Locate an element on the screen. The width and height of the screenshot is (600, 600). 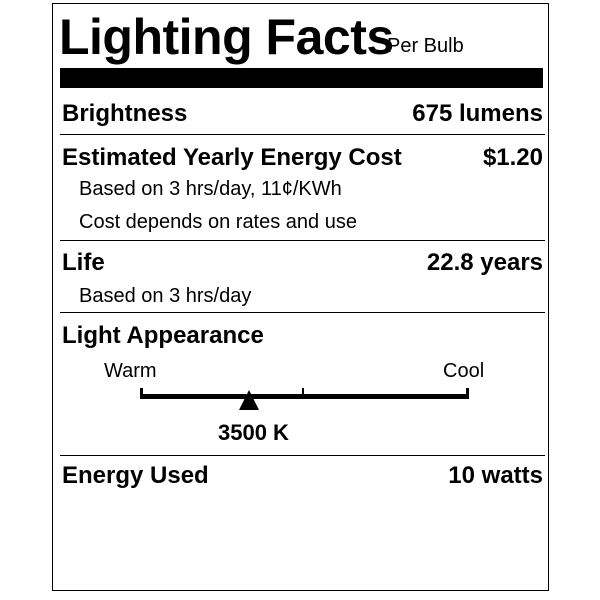
brightness-label: Brightness is located at coordinates (125, 113).